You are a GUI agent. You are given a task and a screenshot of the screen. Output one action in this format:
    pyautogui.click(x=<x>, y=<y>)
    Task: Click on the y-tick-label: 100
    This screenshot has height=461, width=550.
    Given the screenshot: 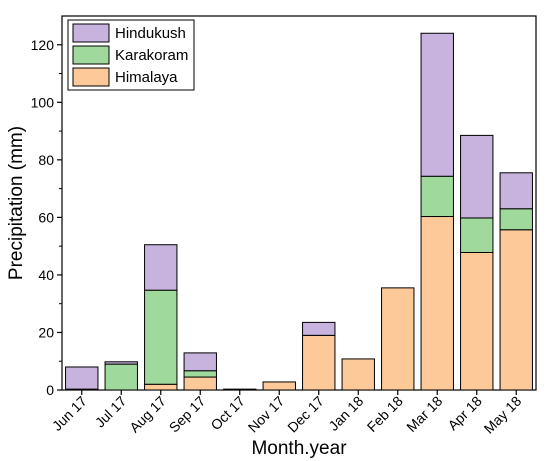 What is the action you would take?
    pyautogui.click(x=43, y=102)
    